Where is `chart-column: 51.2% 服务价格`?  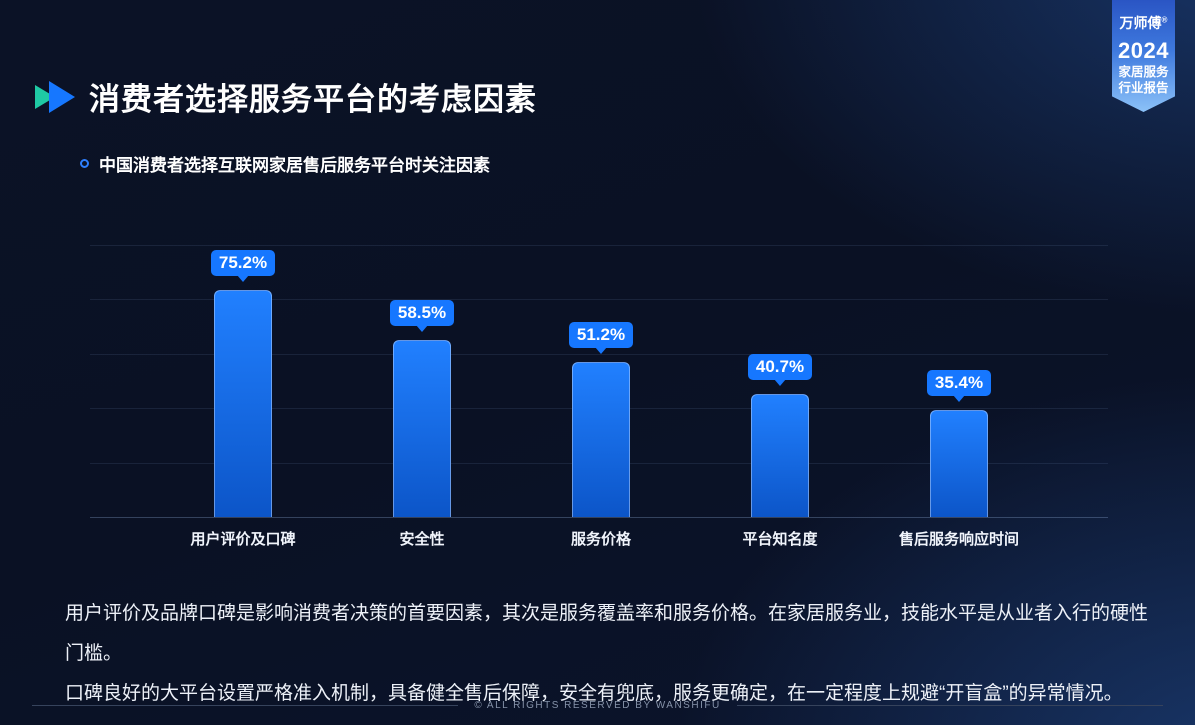 chart-column: 51.2% 服务价格 is located at coordinates (601, 396).